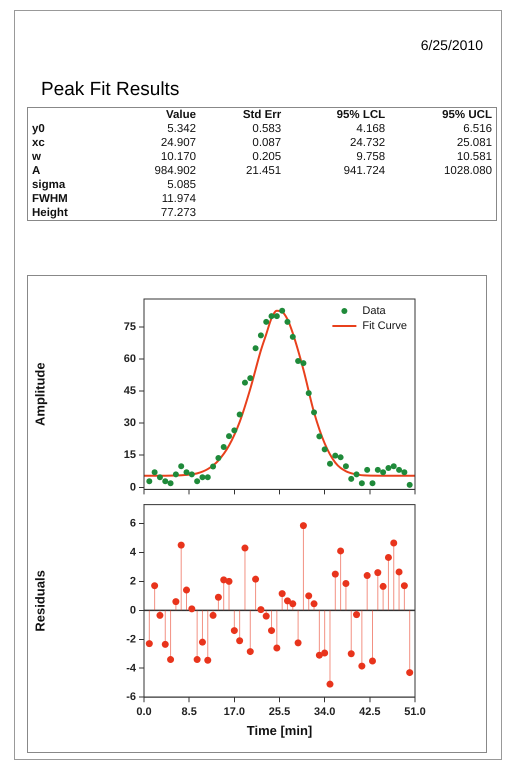  I want to click on text: 984.902, so click(175, 171).